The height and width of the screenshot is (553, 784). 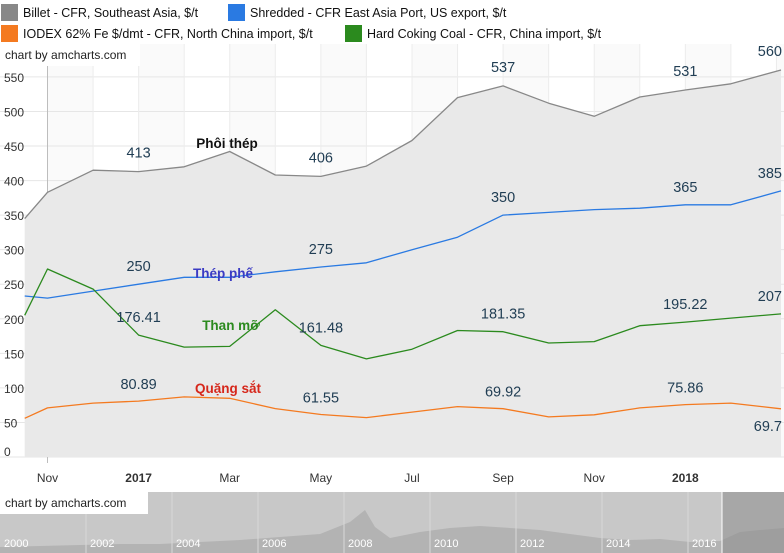 What do you see at coordinates (229, 478) in the screenshot?
I see `x-tick-label: Mar` at bounding box center [229, 478].